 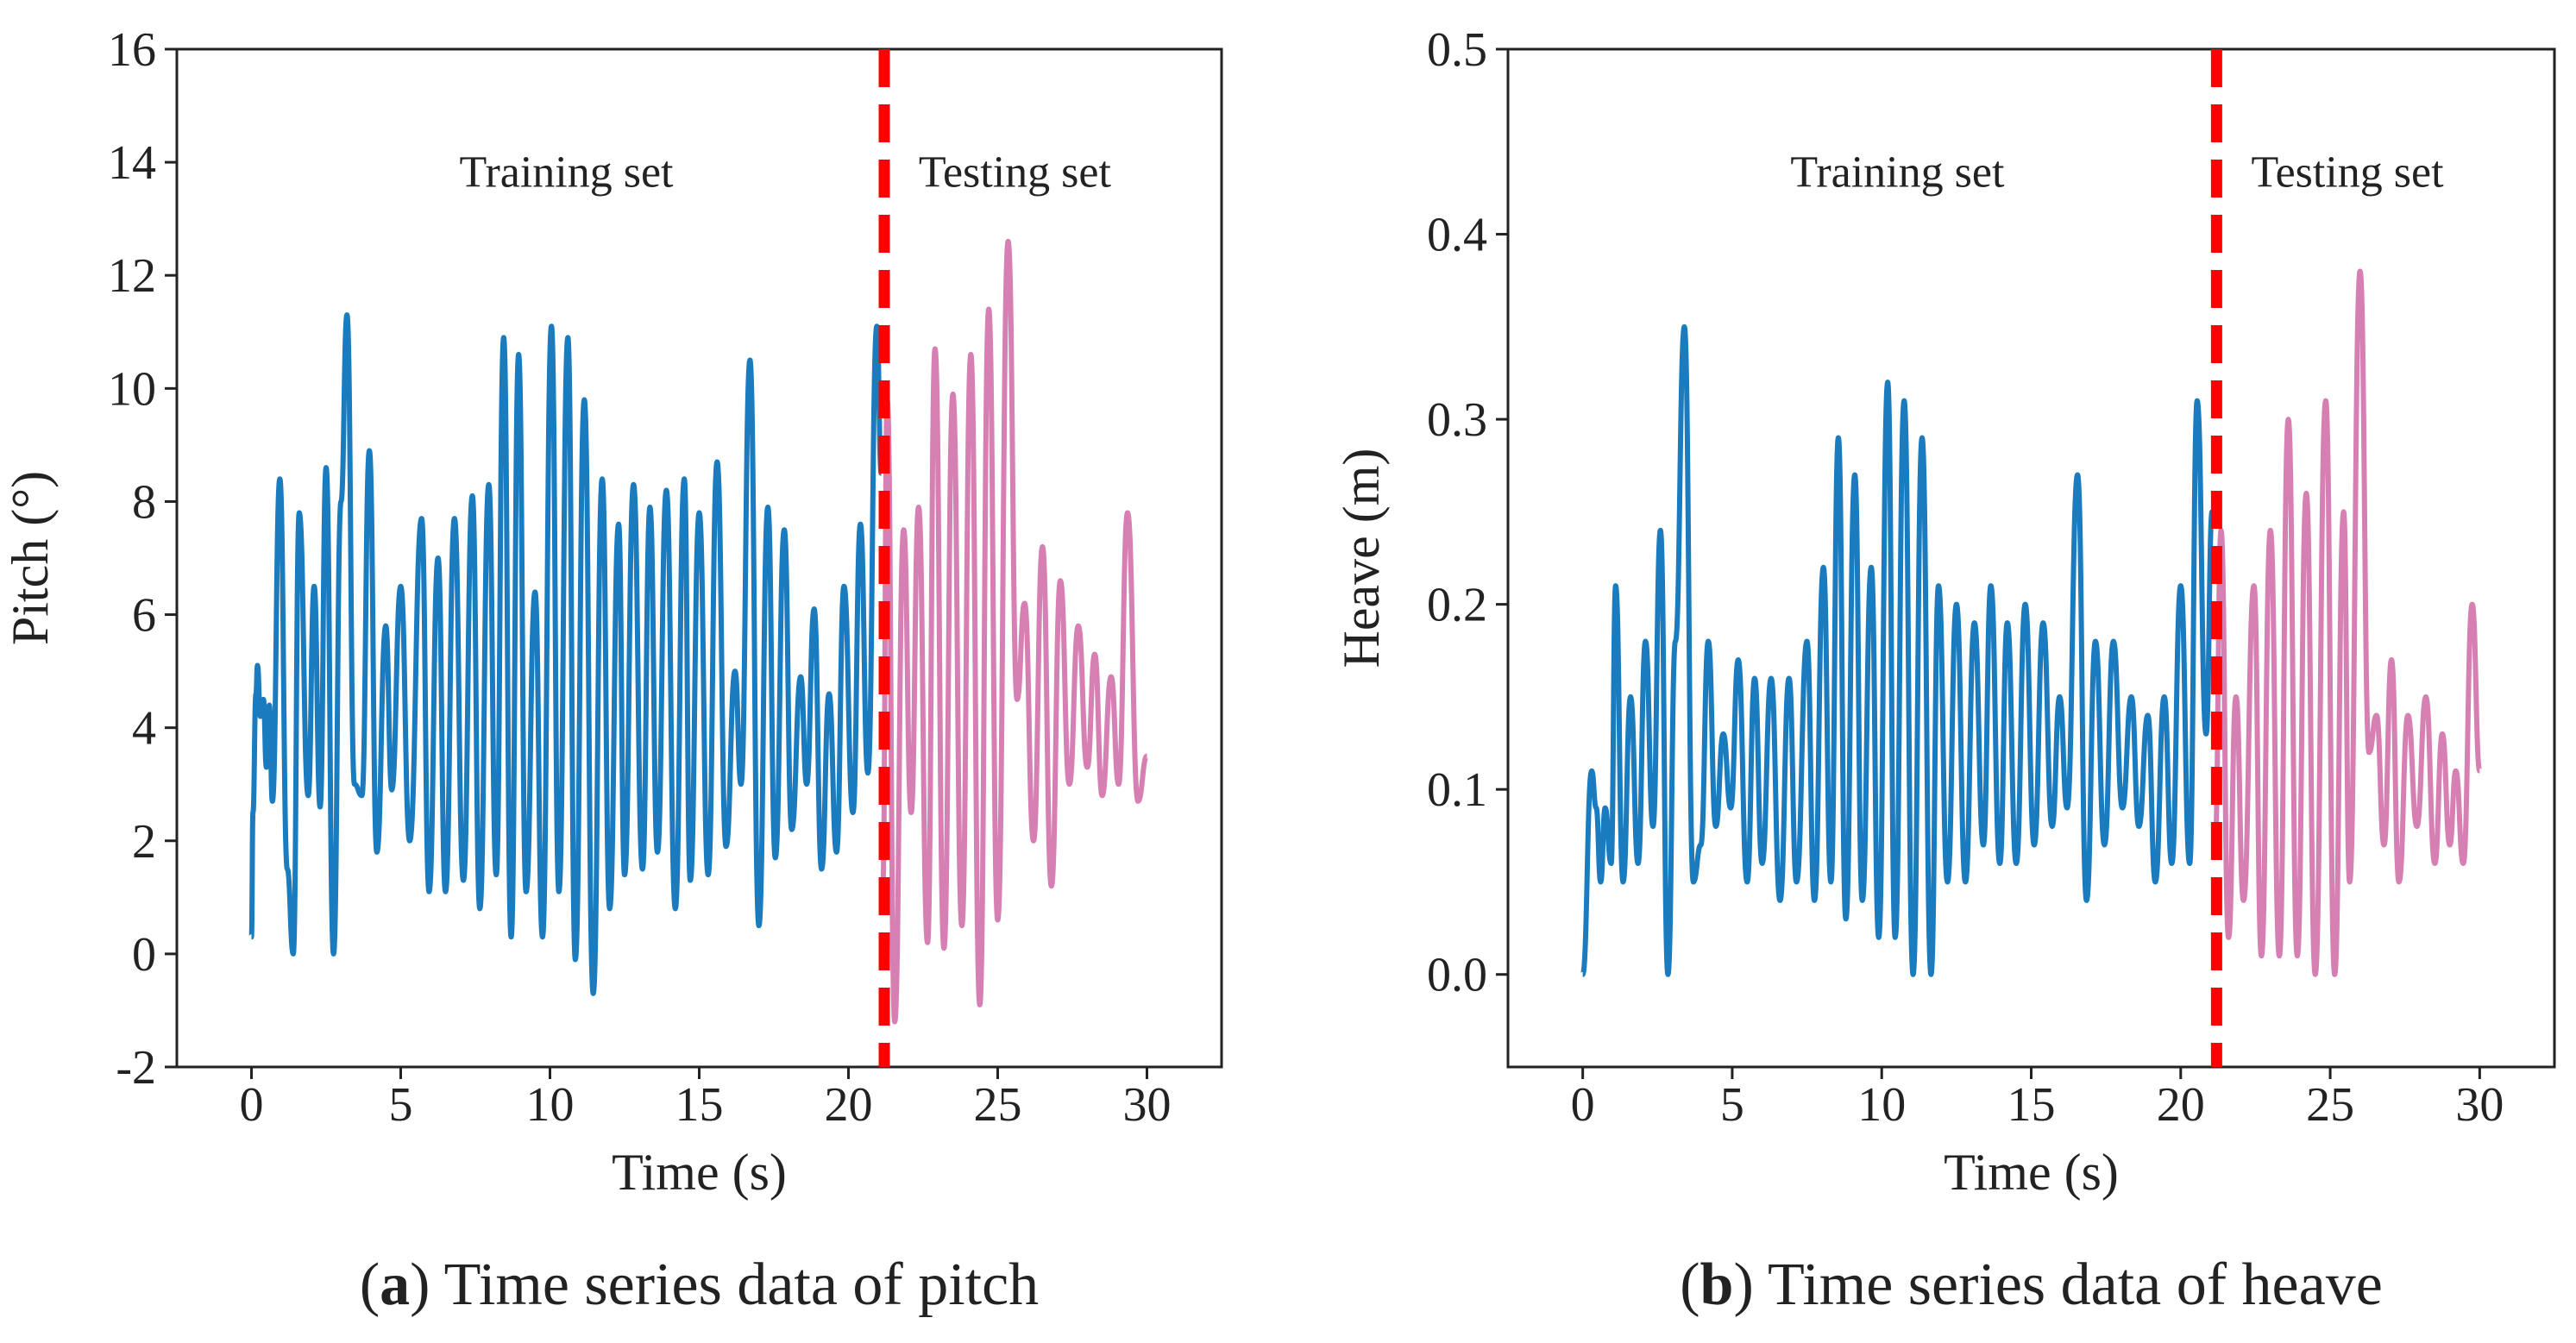 What do you see at coordinates (724, 1285) in the screenshot?
I see `caption-part: ) Time series data of pitch` at bounding box center [724, 1285].